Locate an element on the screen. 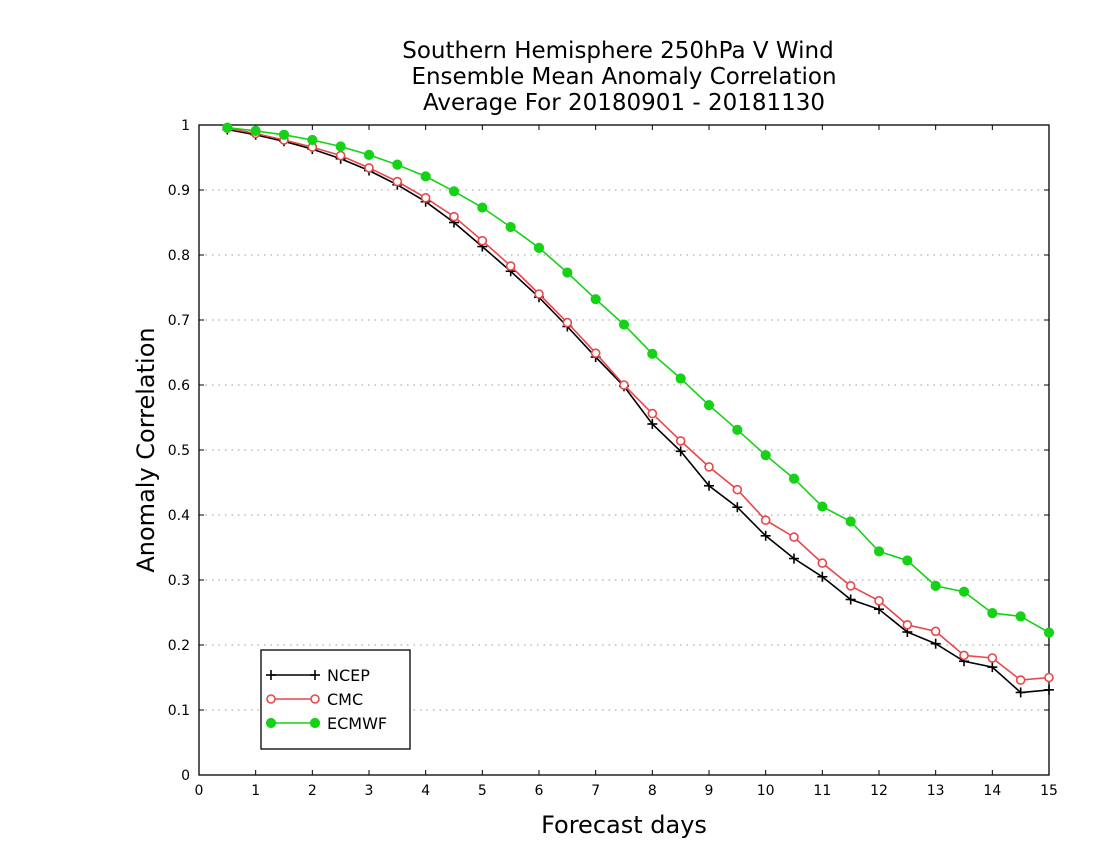 The width and height of the screenshot is (1100, 850). y-tick-label: 0.3 is located at coordinates (179, 581).